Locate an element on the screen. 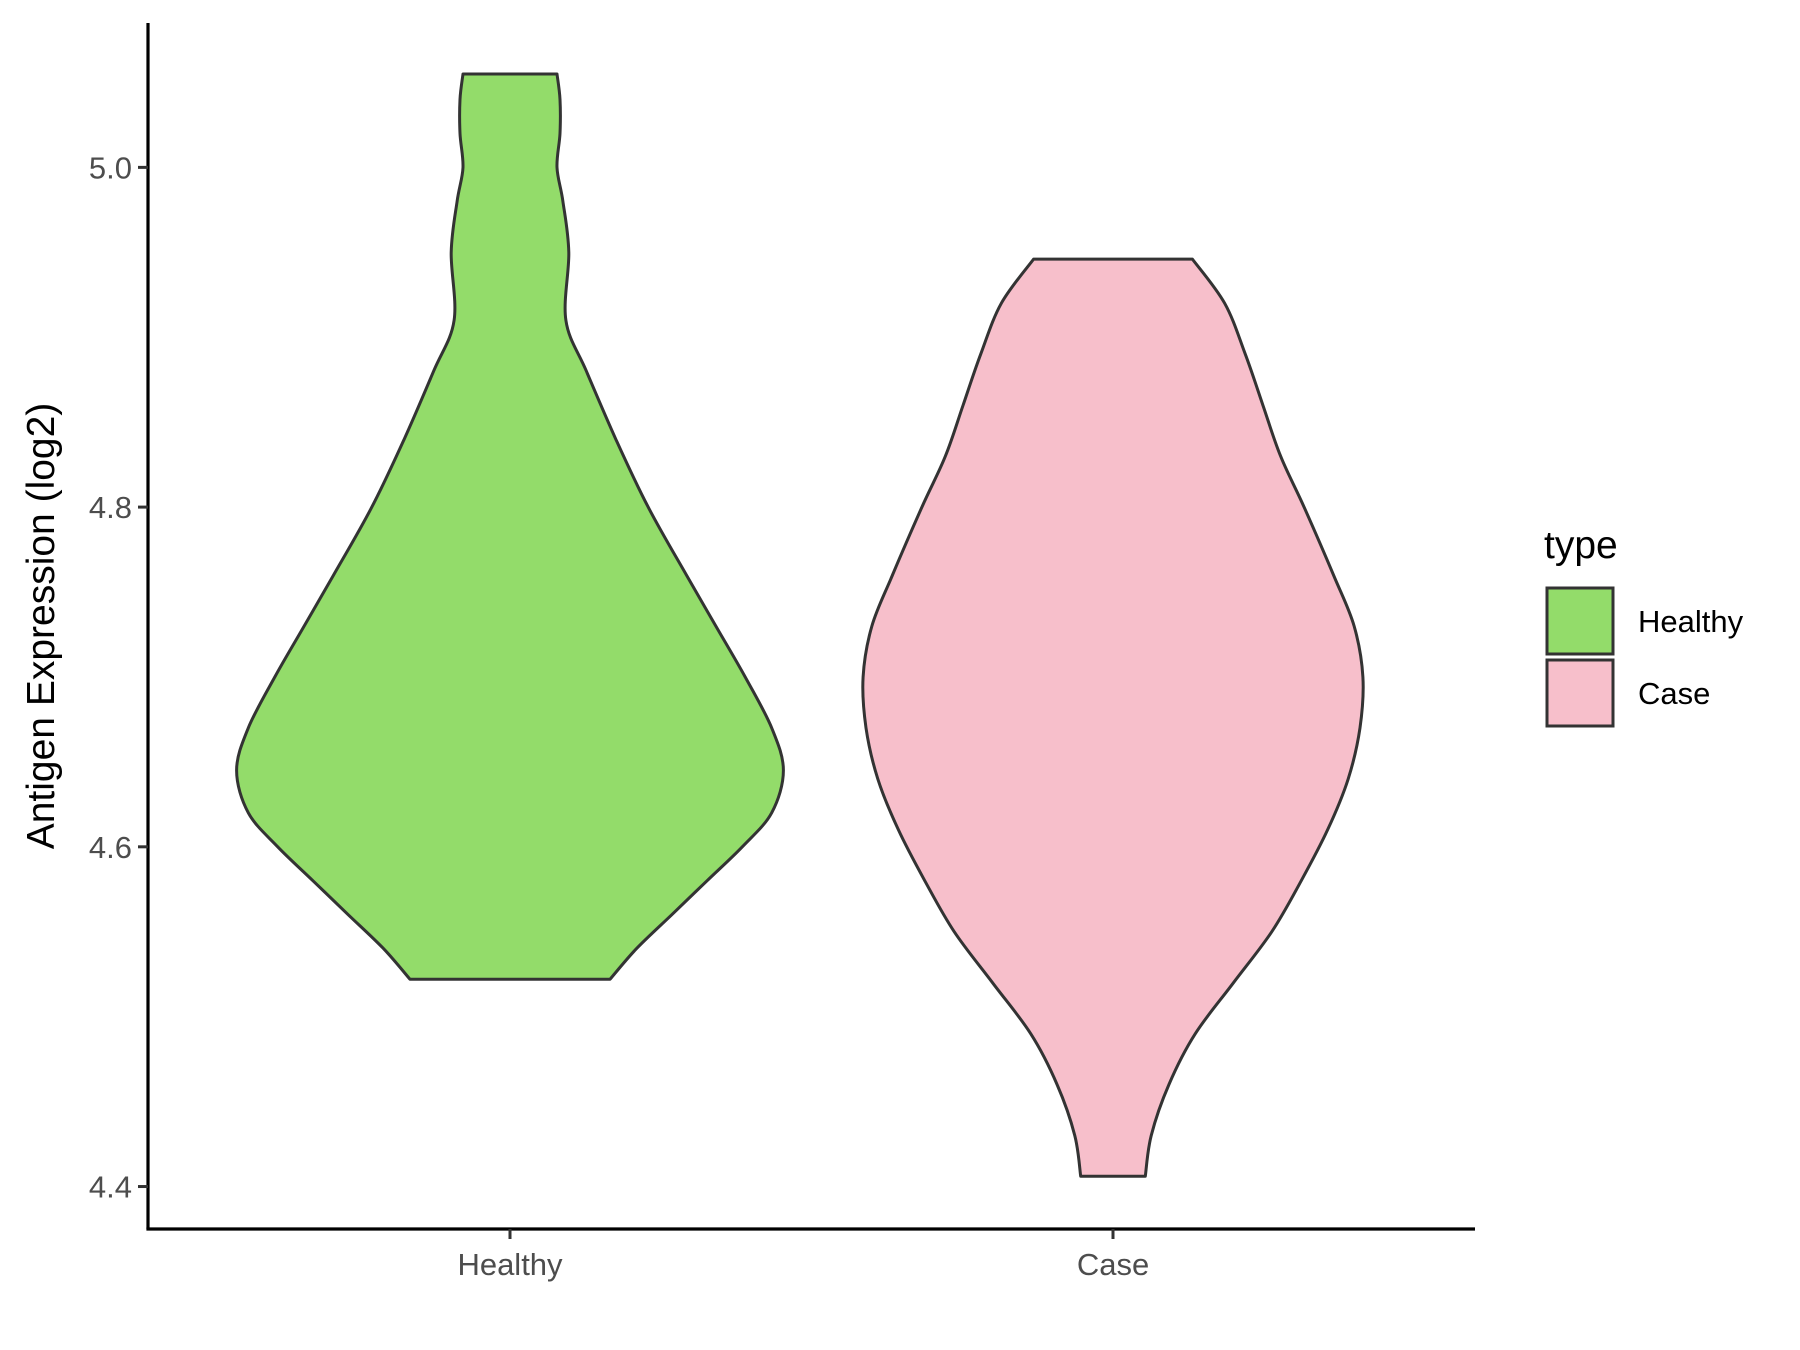  y-tick-label: 5.0 is located at coordinates (110, 167).